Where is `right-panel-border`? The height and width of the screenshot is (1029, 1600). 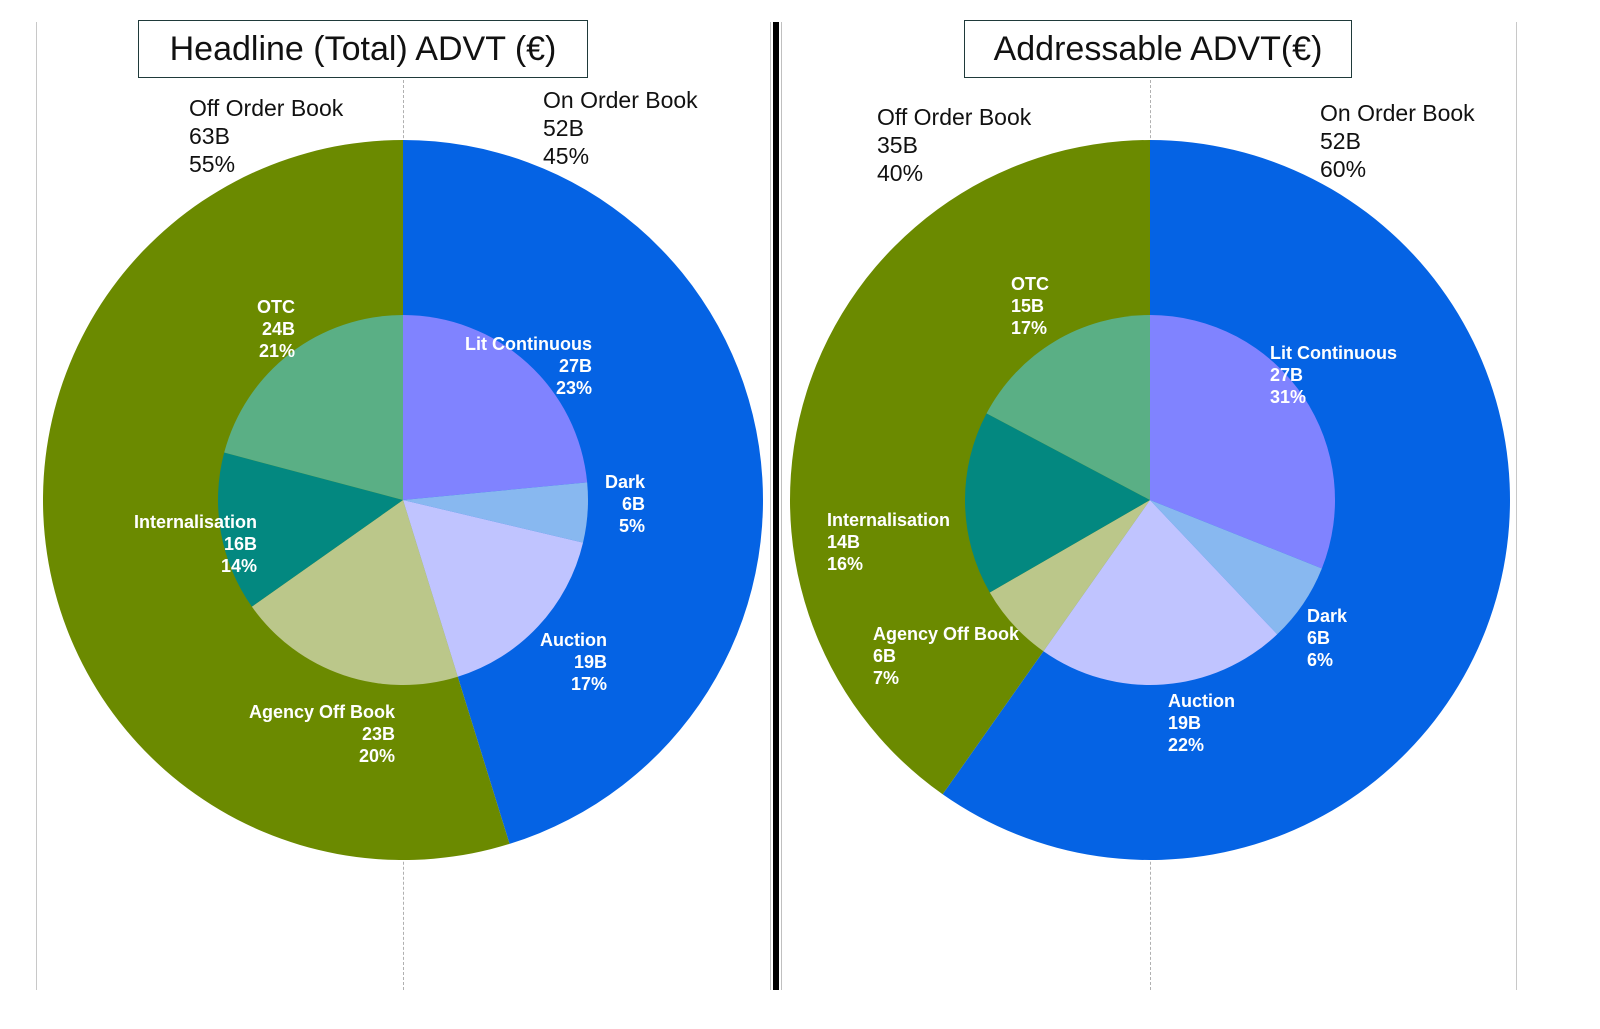
right-panel-border is located at coordinates (1516, 506).